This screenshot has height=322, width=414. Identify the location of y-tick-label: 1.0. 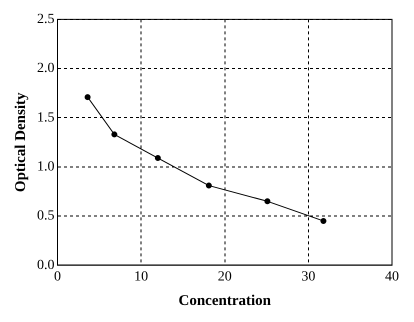
(45, 167).